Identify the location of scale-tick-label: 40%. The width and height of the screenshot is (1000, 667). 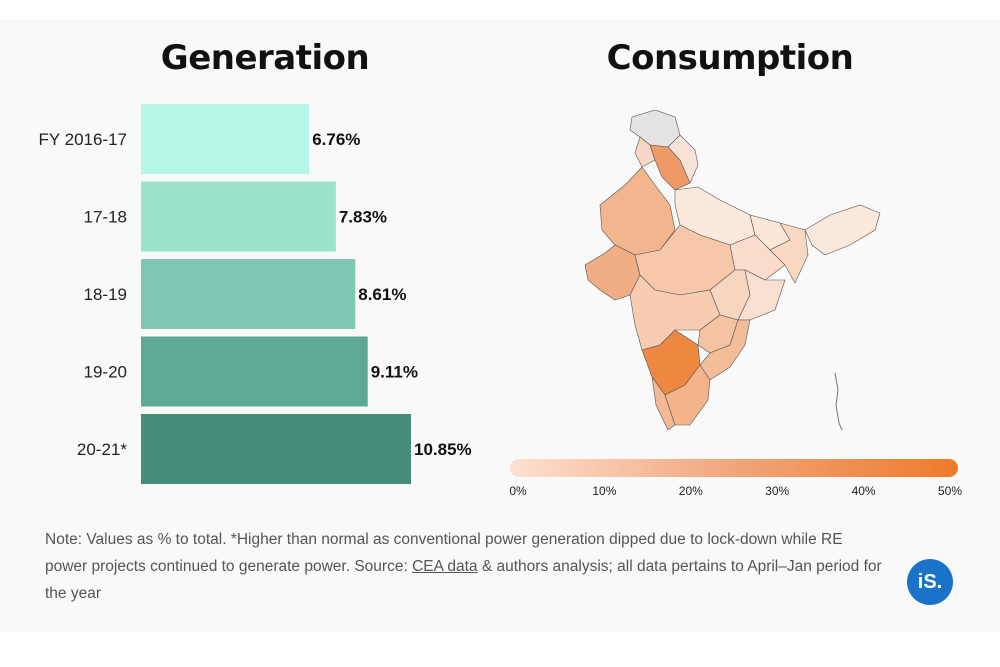
(863, 491).